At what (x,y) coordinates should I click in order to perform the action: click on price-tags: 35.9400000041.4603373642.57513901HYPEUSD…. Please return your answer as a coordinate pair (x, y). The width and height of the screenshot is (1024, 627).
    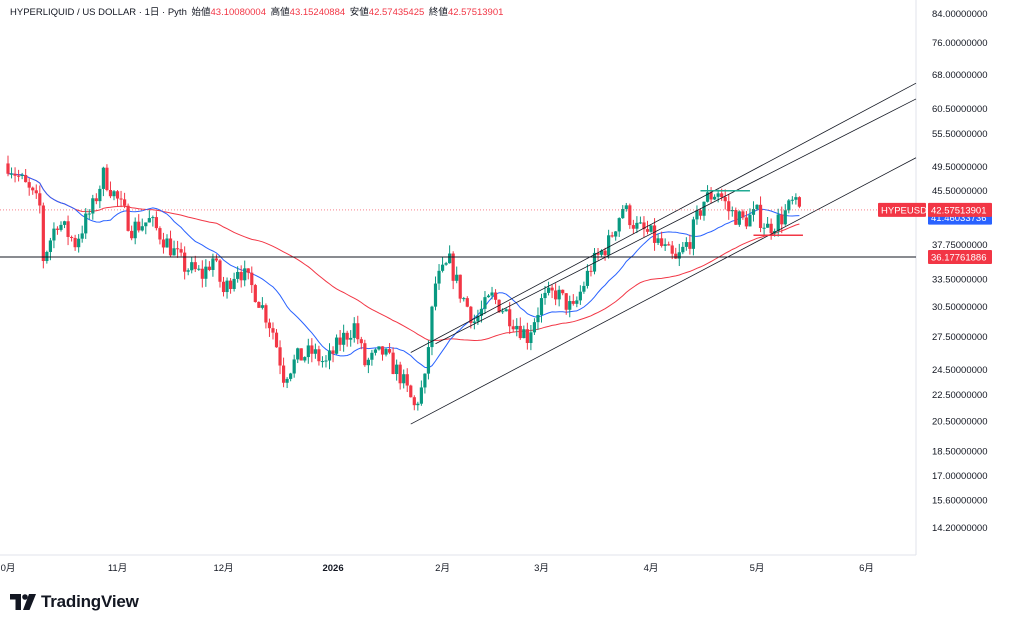
    Looking at the image, I should click on (935, 234).